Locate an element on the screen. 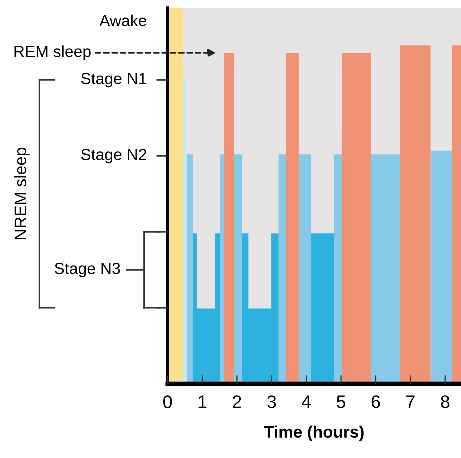  x-tick-label: 6 is located at coordinates (376, 402).